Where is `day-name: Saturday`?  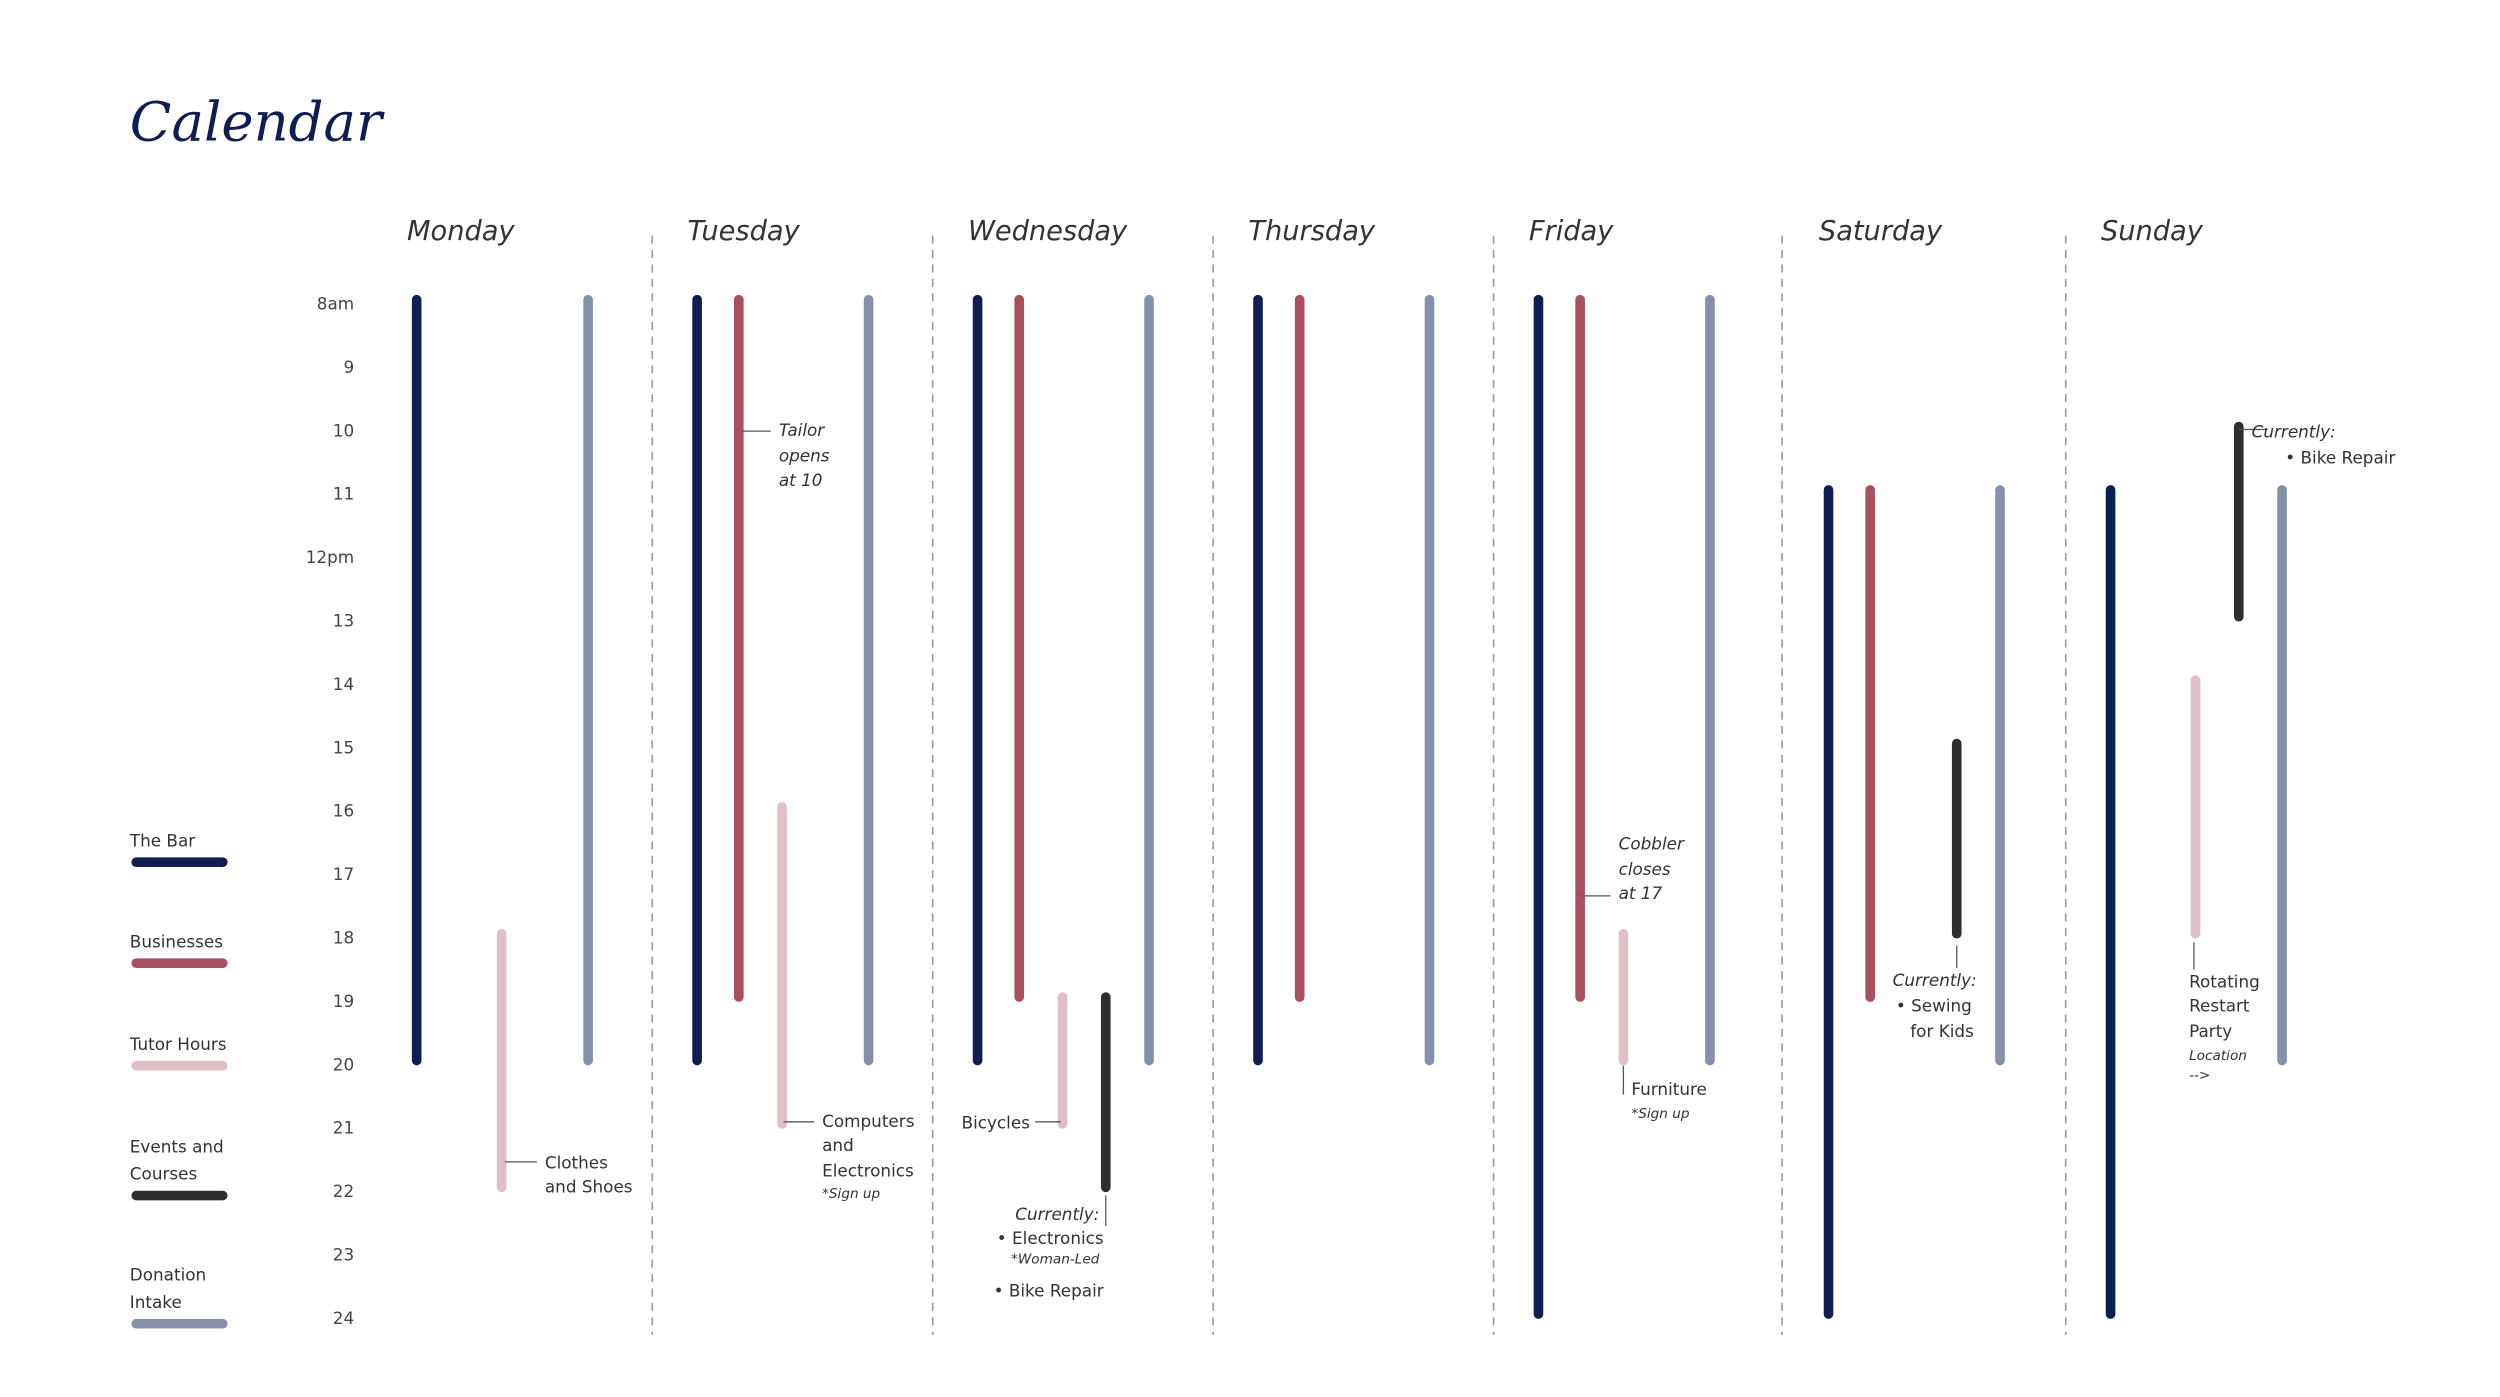 day-name: Saturday is located at coordinates (1881, 231).